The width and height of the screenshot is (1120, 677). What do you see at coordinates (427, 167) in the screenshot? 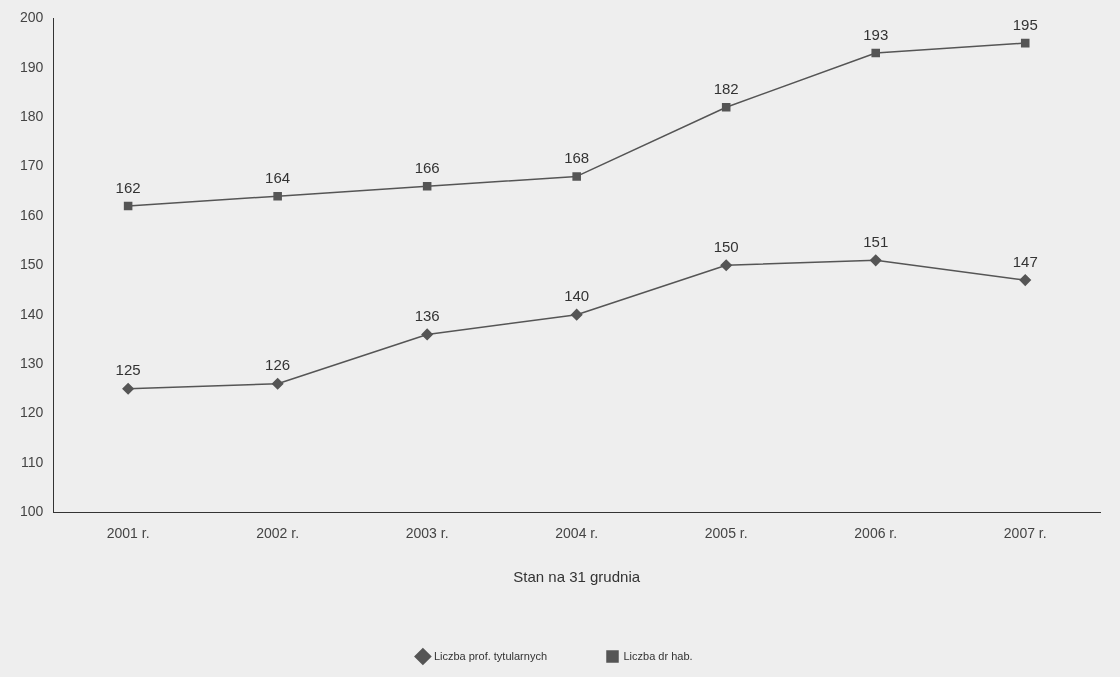
I see `data-label: 166` at bounding box center [427, 167].